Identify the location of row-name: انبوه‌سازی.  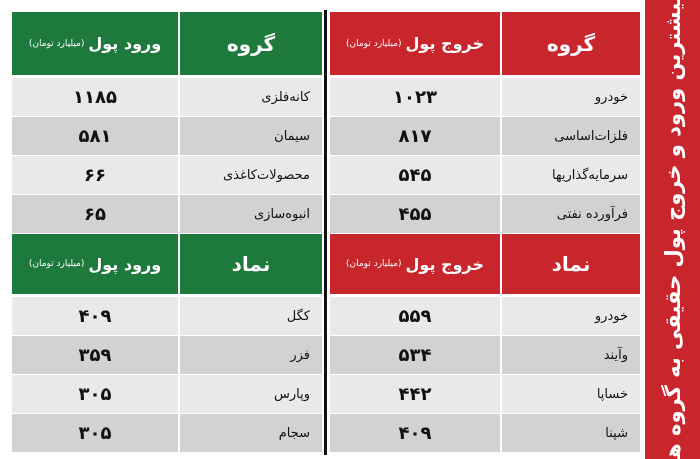
(251, 214).